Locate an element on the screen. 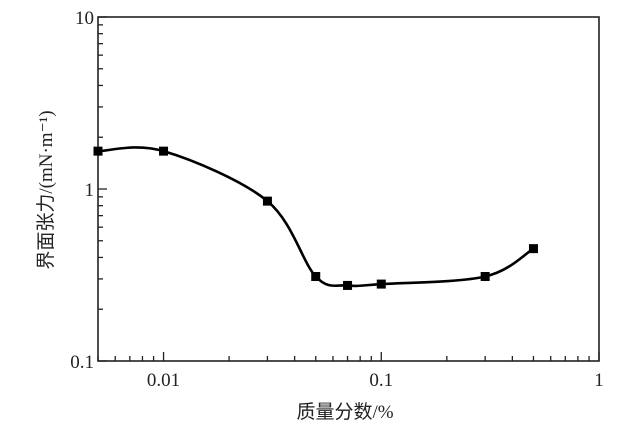 This screenshot has height=431, width=631. y-tick-label: 10 is located at coordinates (84, 18).